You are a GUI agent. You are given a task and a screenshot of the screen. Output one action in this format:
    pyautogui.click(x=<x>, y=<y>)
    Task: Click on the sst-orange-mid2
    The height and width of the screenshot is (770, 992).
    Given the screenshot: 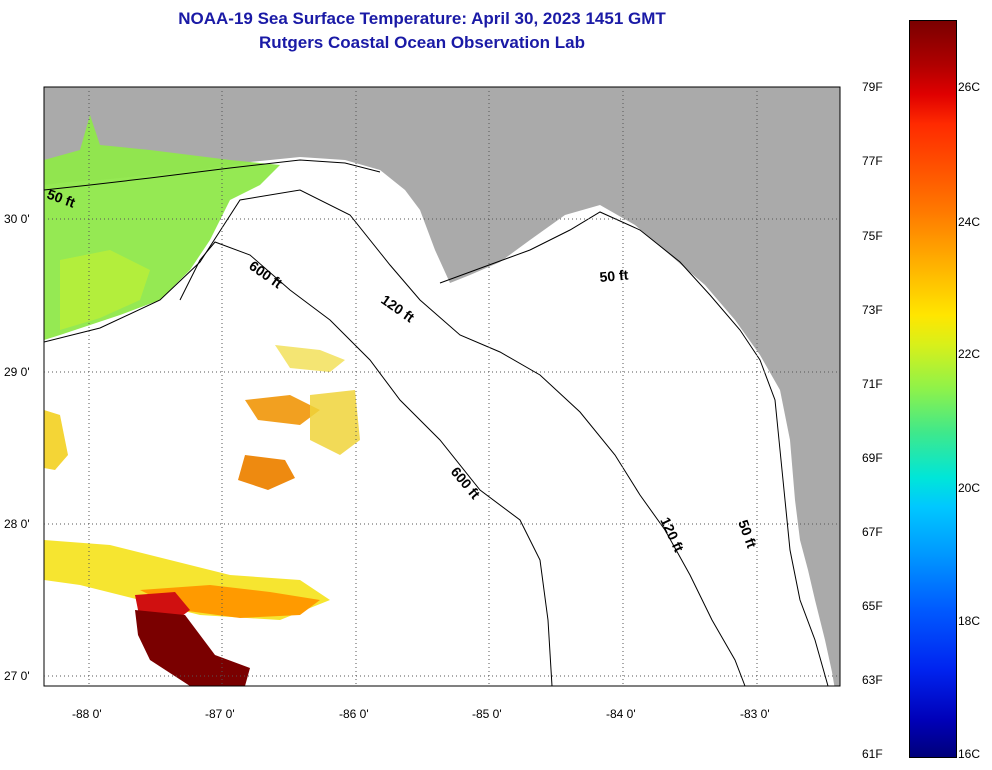 What is the action you would take?
    pyautogui.click(x=266, y=472)
    